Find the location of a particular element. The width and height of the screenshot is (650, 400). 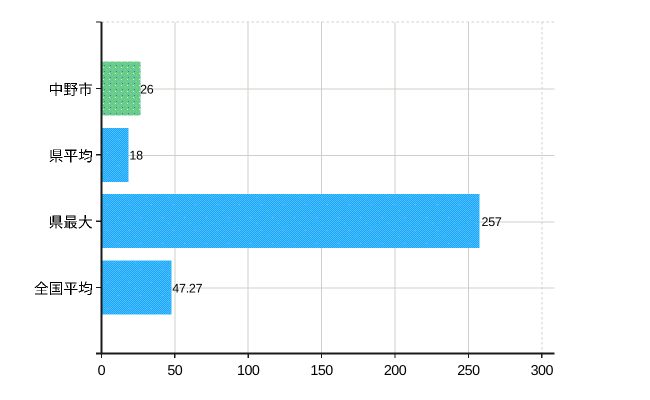

svg-text: 250 is located at coordinates (468, 371).